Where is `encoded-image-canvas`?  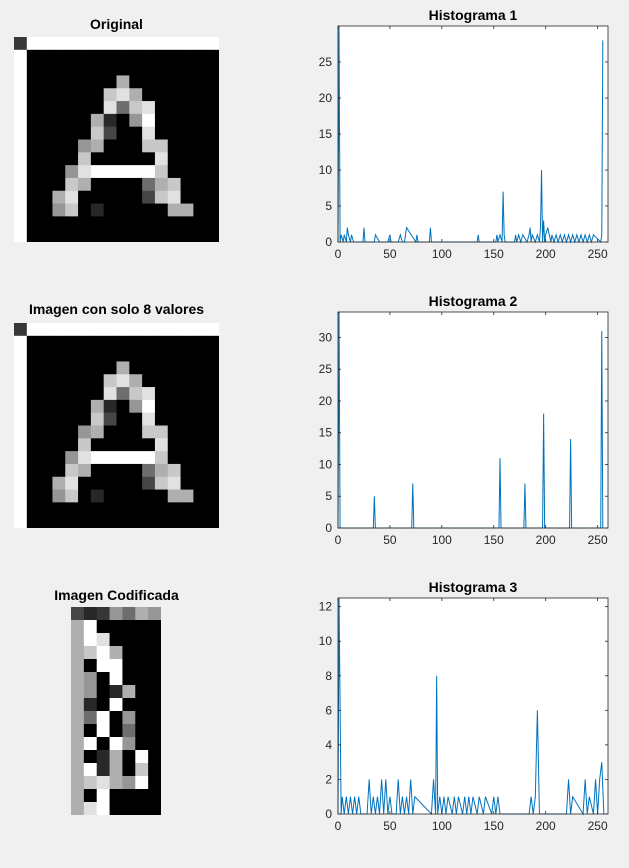 encoded-image-canvas is located at coordinates (116, 711).